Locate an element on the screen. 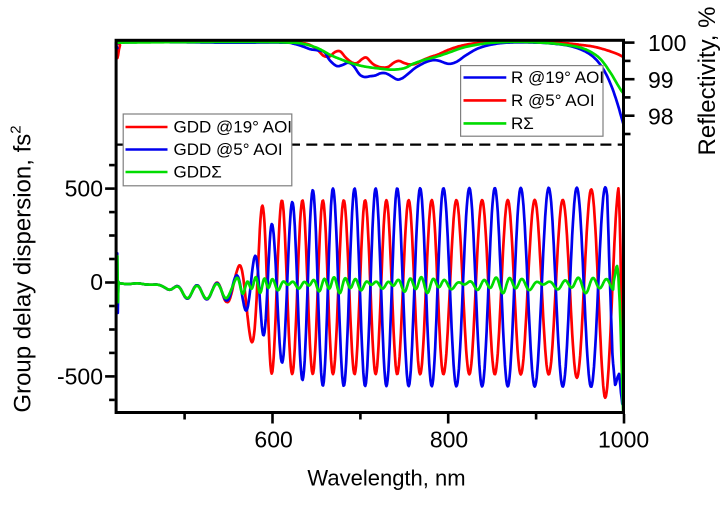 The width and height of the screenshot is (727, 505). svg-text: GDD @5° AOI is located at coordinates (228, 149).